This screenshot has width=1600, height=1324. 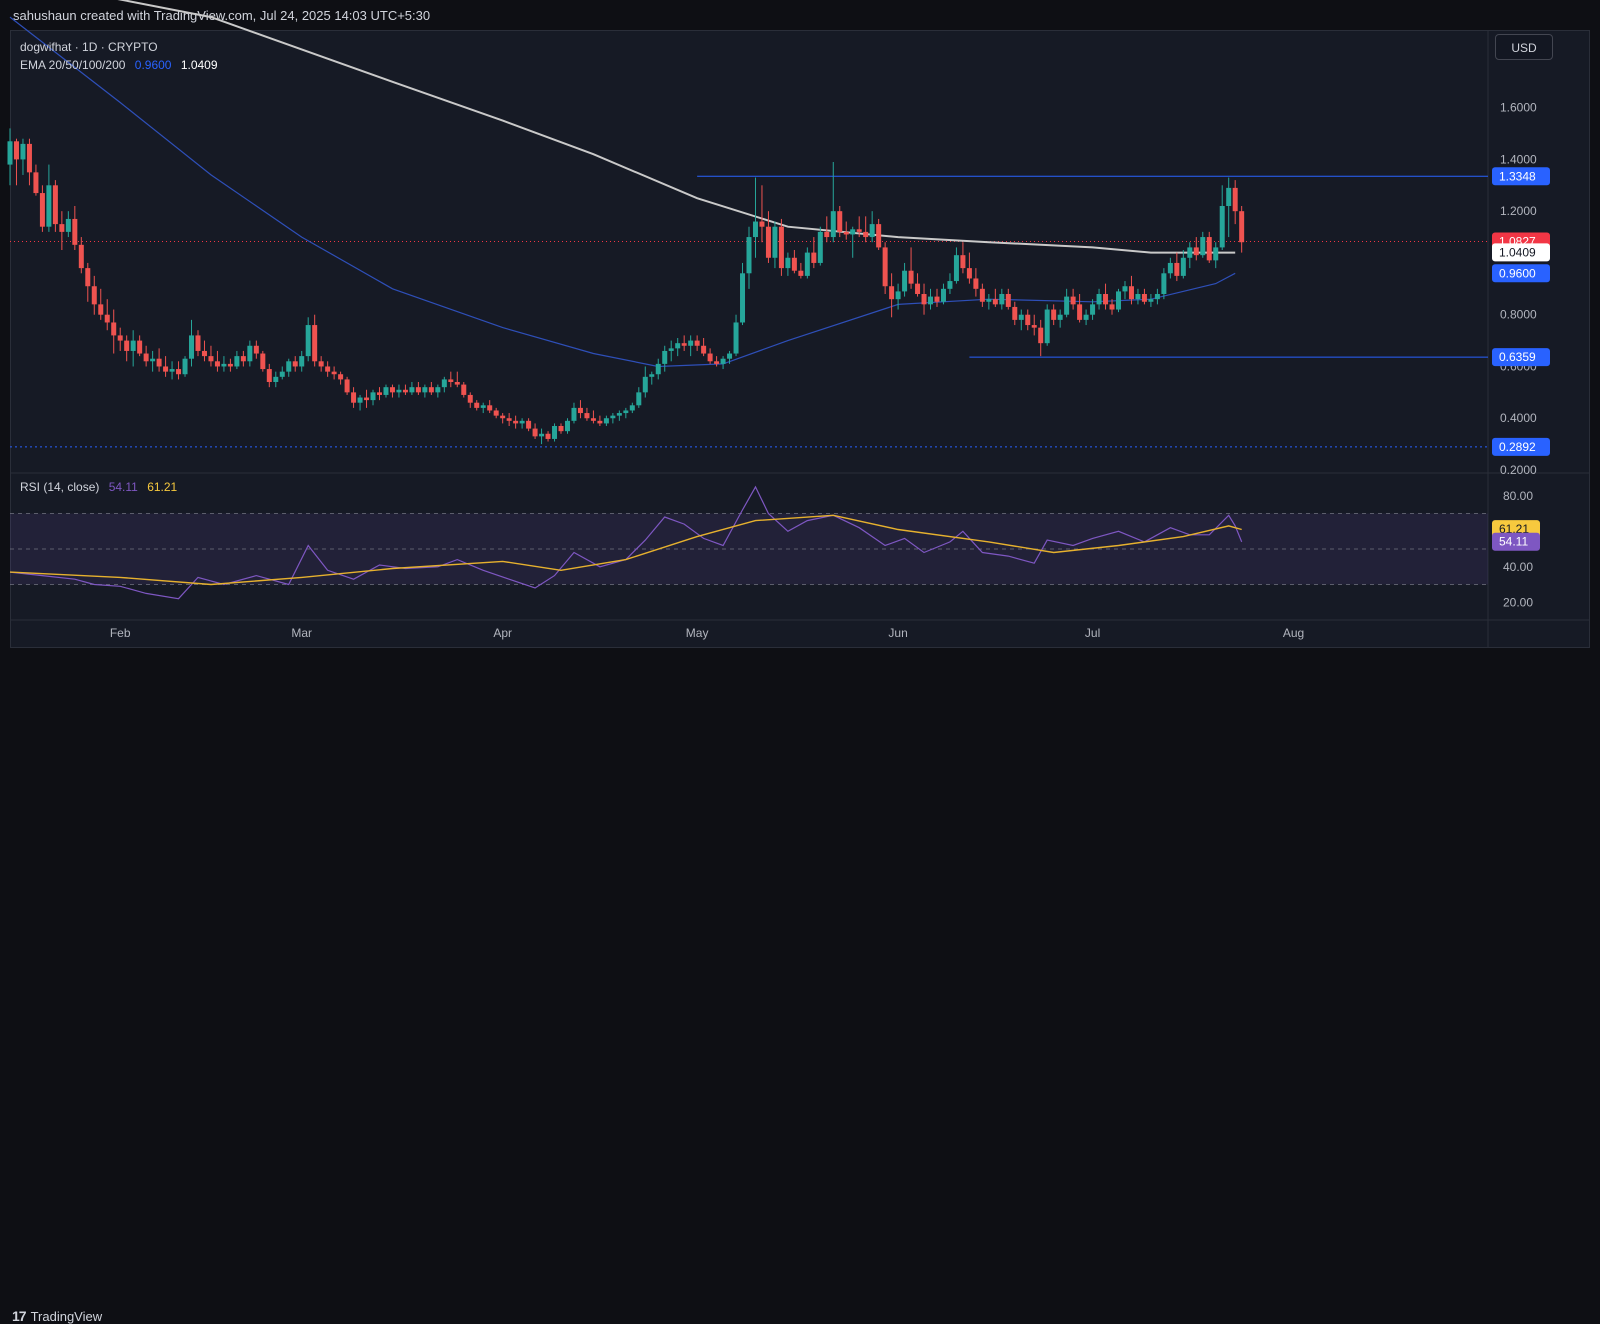 I want to click on rsi-value-label: 54.11, so click(x=1513, y=542).